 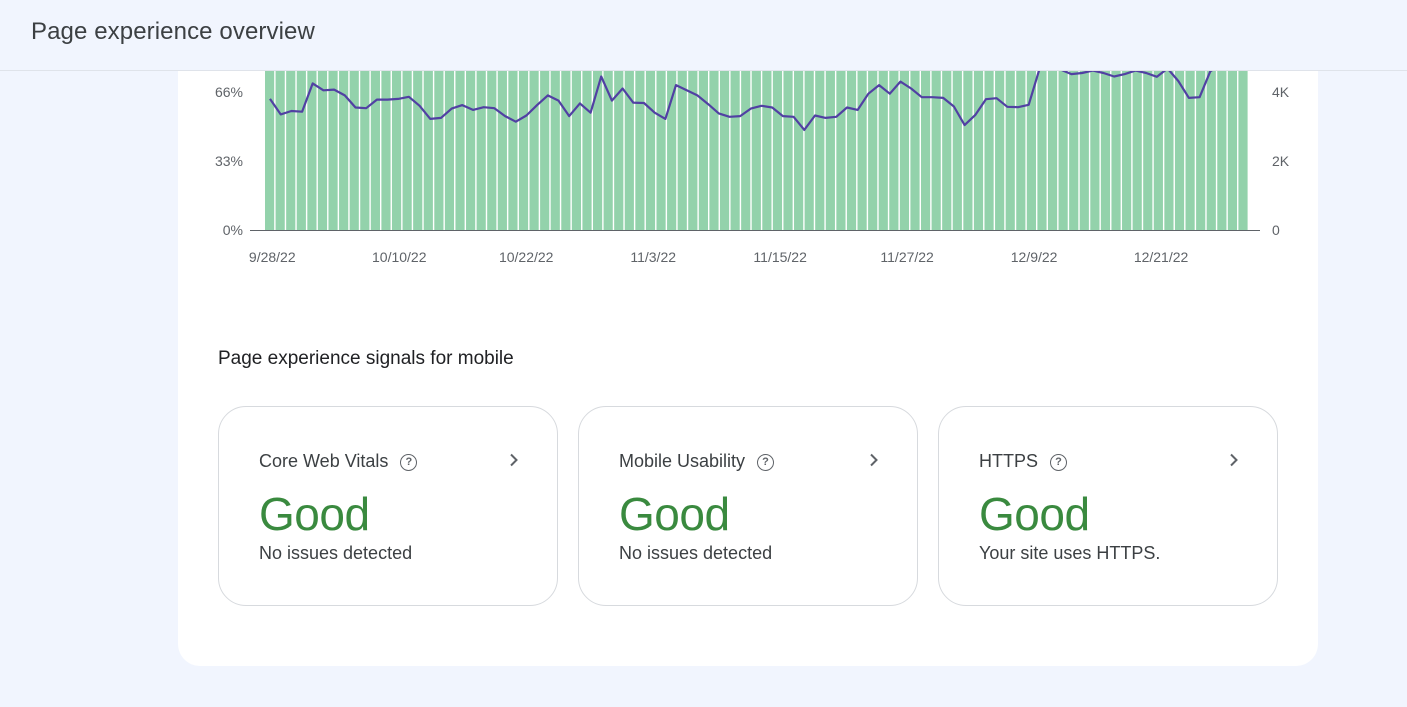 I want to click on x-axis-tick-label: 10/22/22, so click(x=526, y=257).